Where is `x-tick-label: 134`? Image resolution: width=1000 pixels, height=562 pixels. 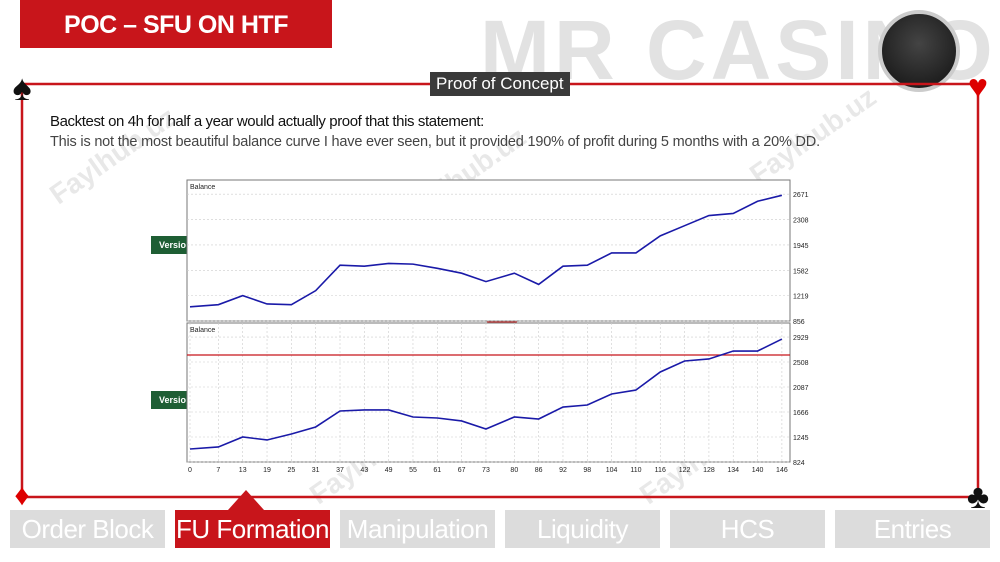
x-tick-label: 134 is located at coordinates (733, 470).